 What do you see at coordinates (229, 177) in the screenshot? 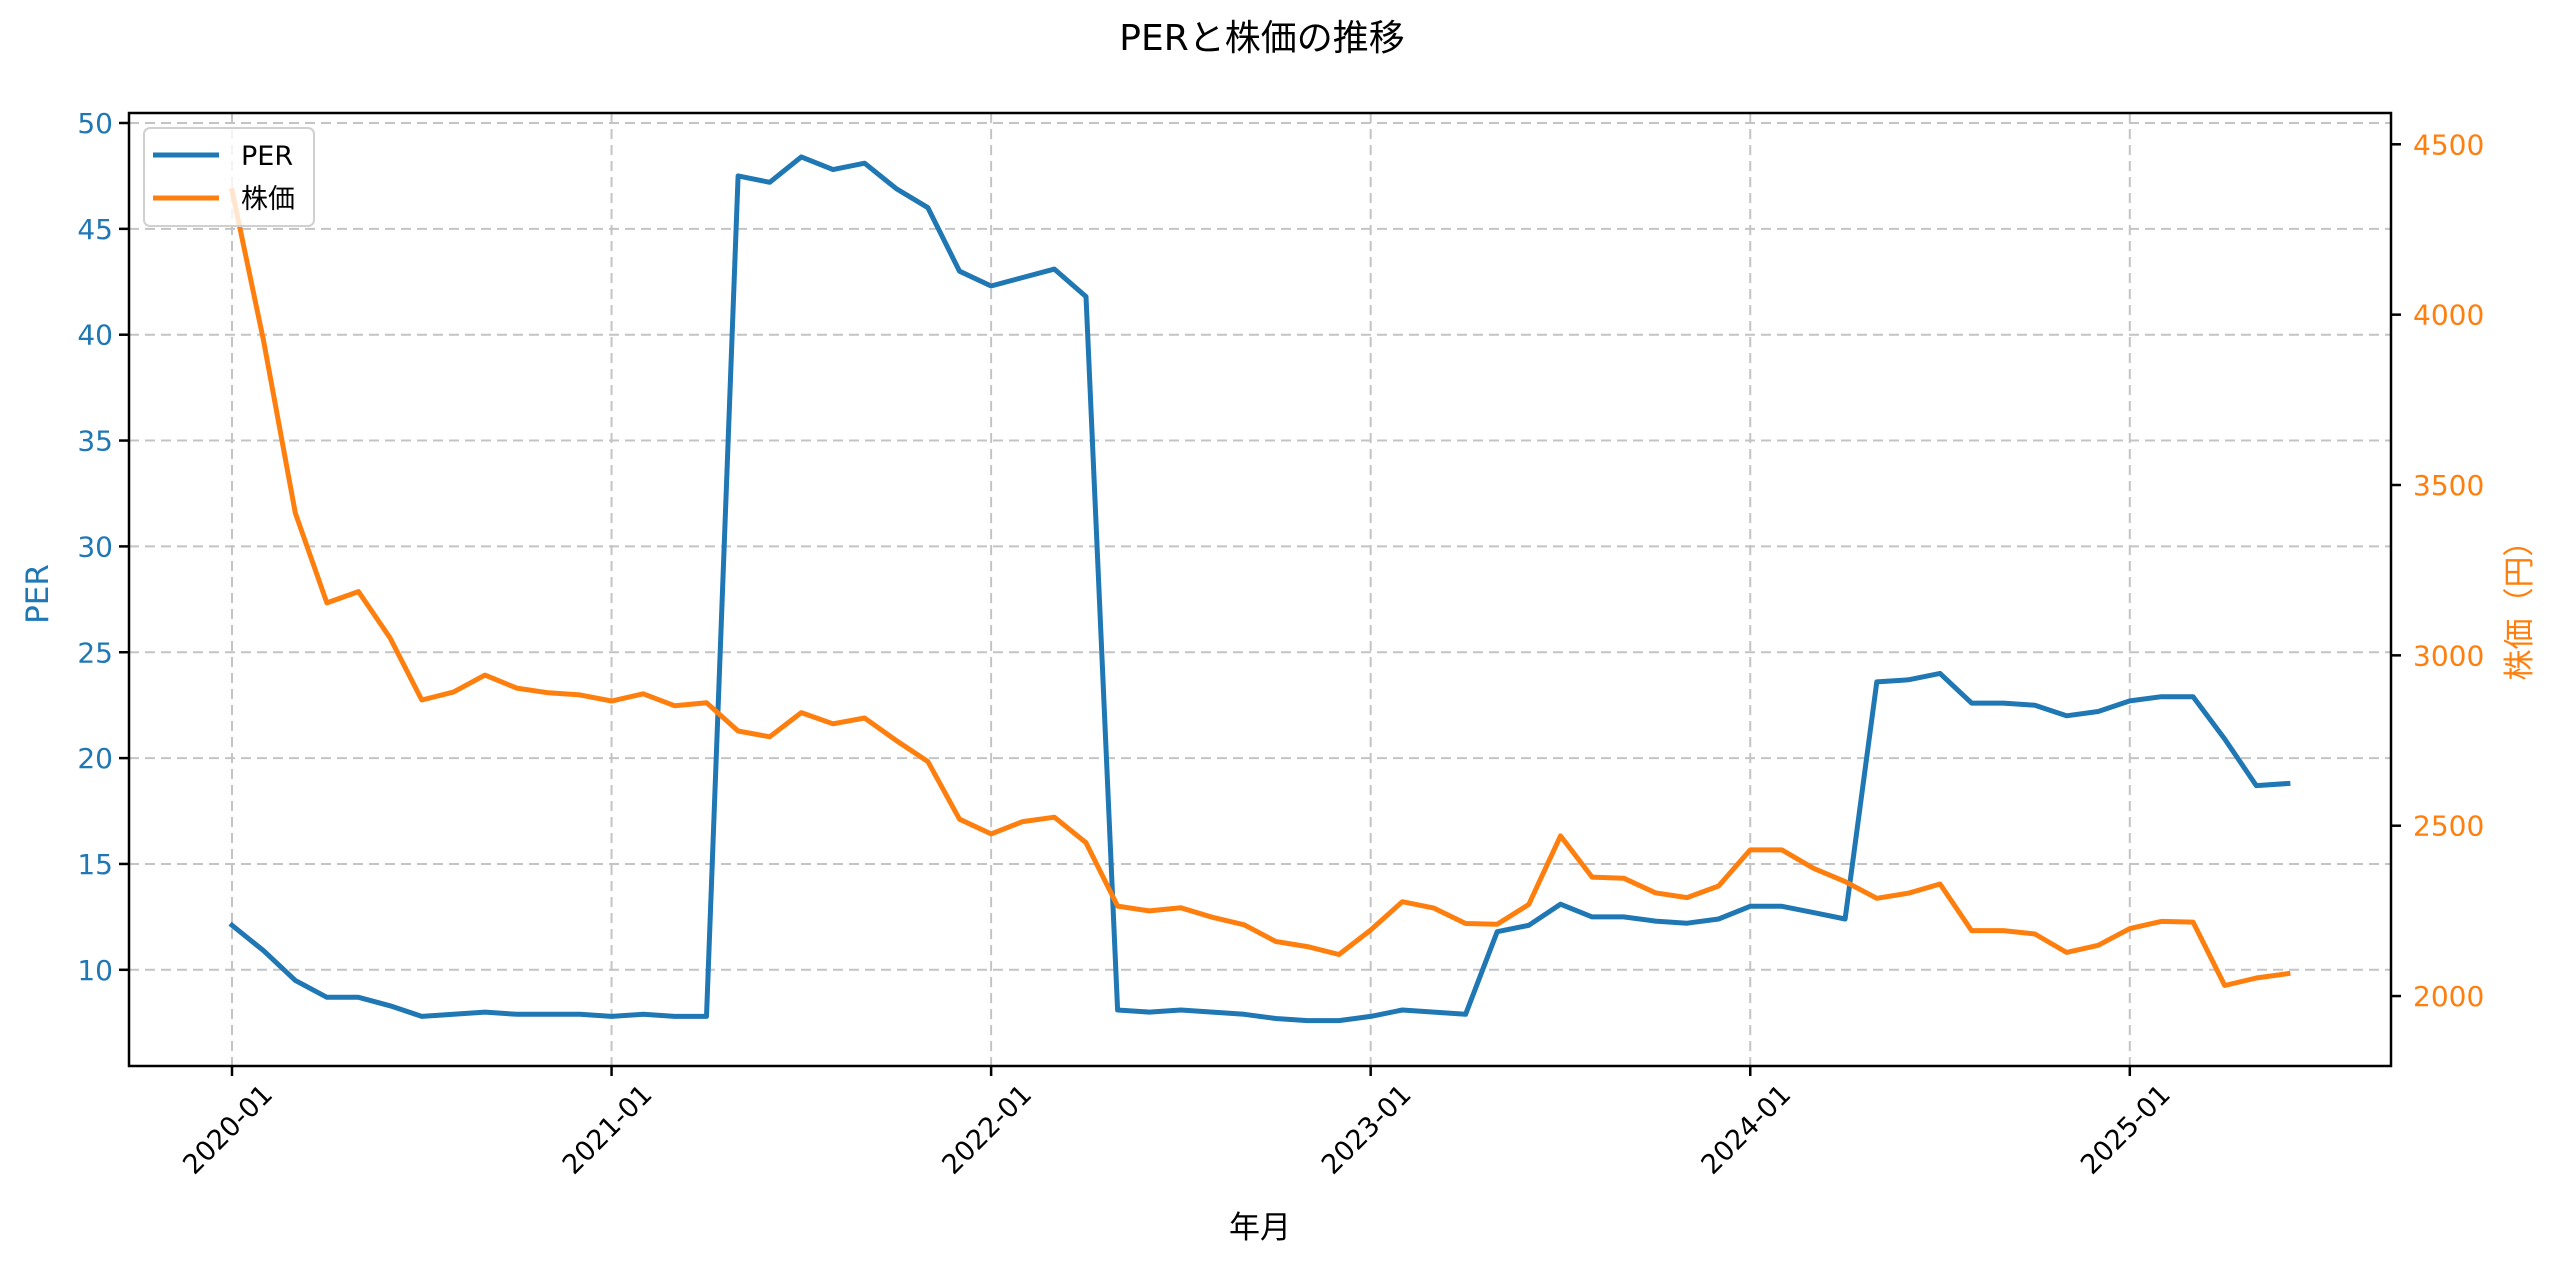
I see `legend: PER 株価` at bounding box center [229, 177].